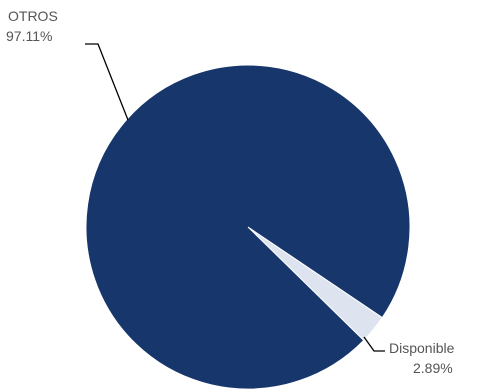  I want to click on slice-label-disponible-value: 2.89%, so click(433, 368).